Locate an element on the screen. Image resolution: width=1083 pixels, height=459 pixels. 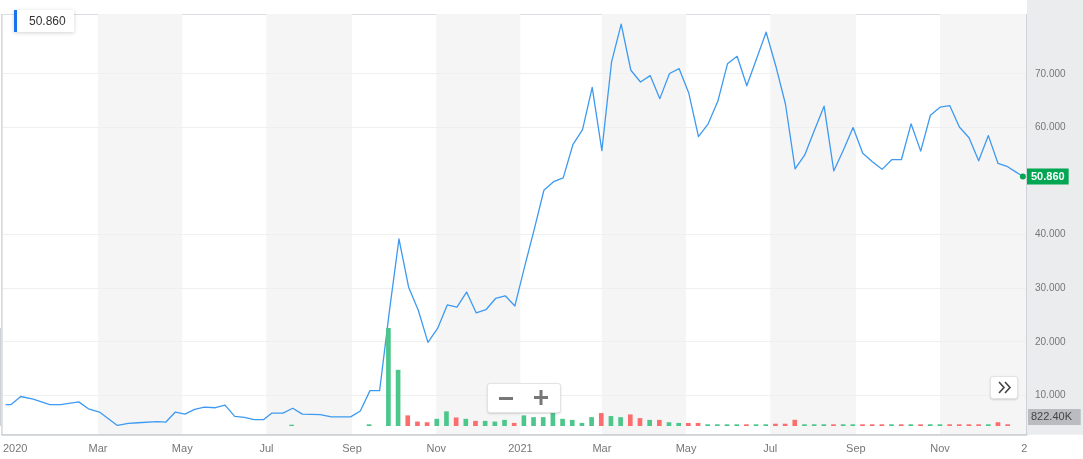
y-tick-label: 30.000 is located at coordinates (1051, 288).